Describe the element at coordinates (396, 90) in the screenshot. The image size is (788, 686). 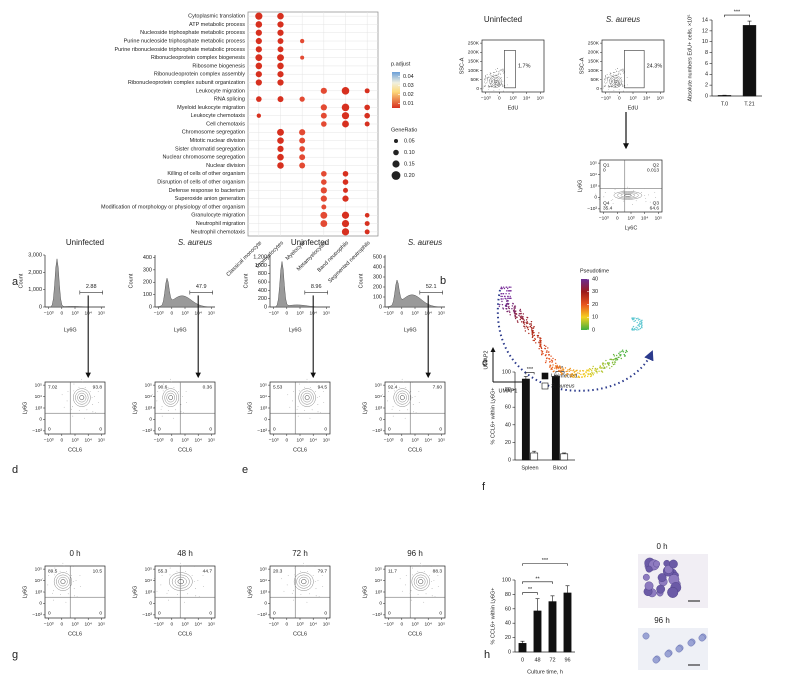
I see `colorbar` at that location.